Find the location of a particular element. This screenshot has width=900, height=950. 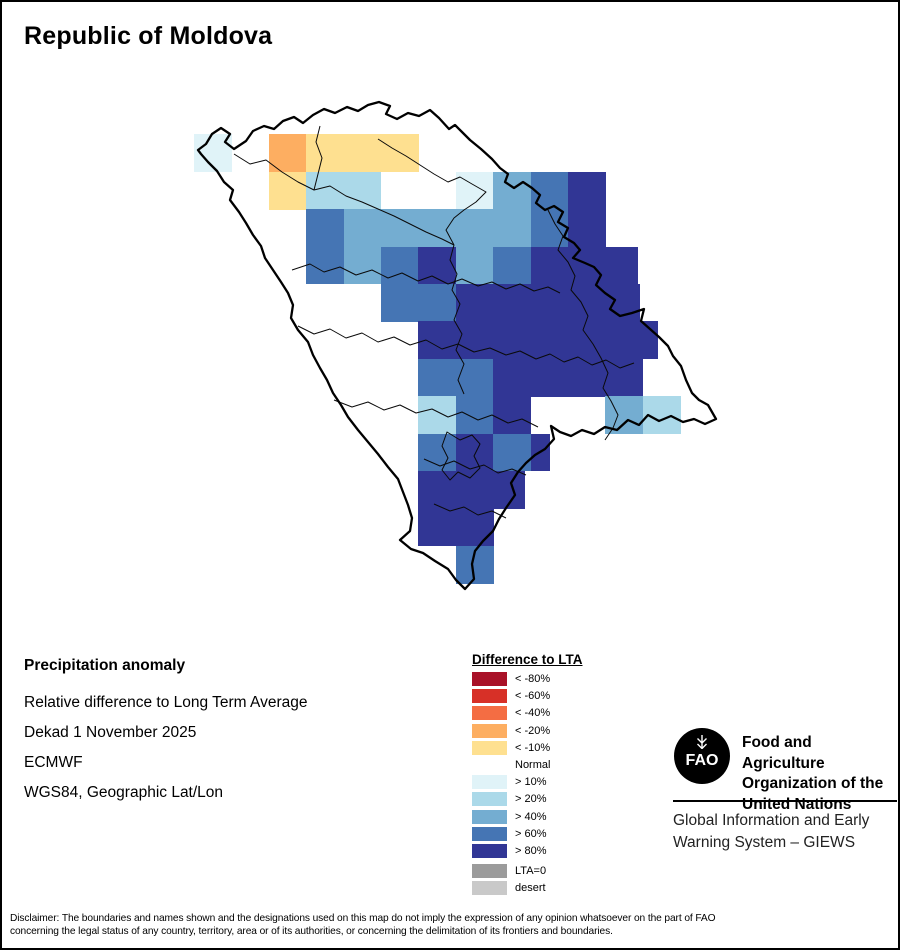

page-title: Republic of Moldova is located at coordinates (148, 36).